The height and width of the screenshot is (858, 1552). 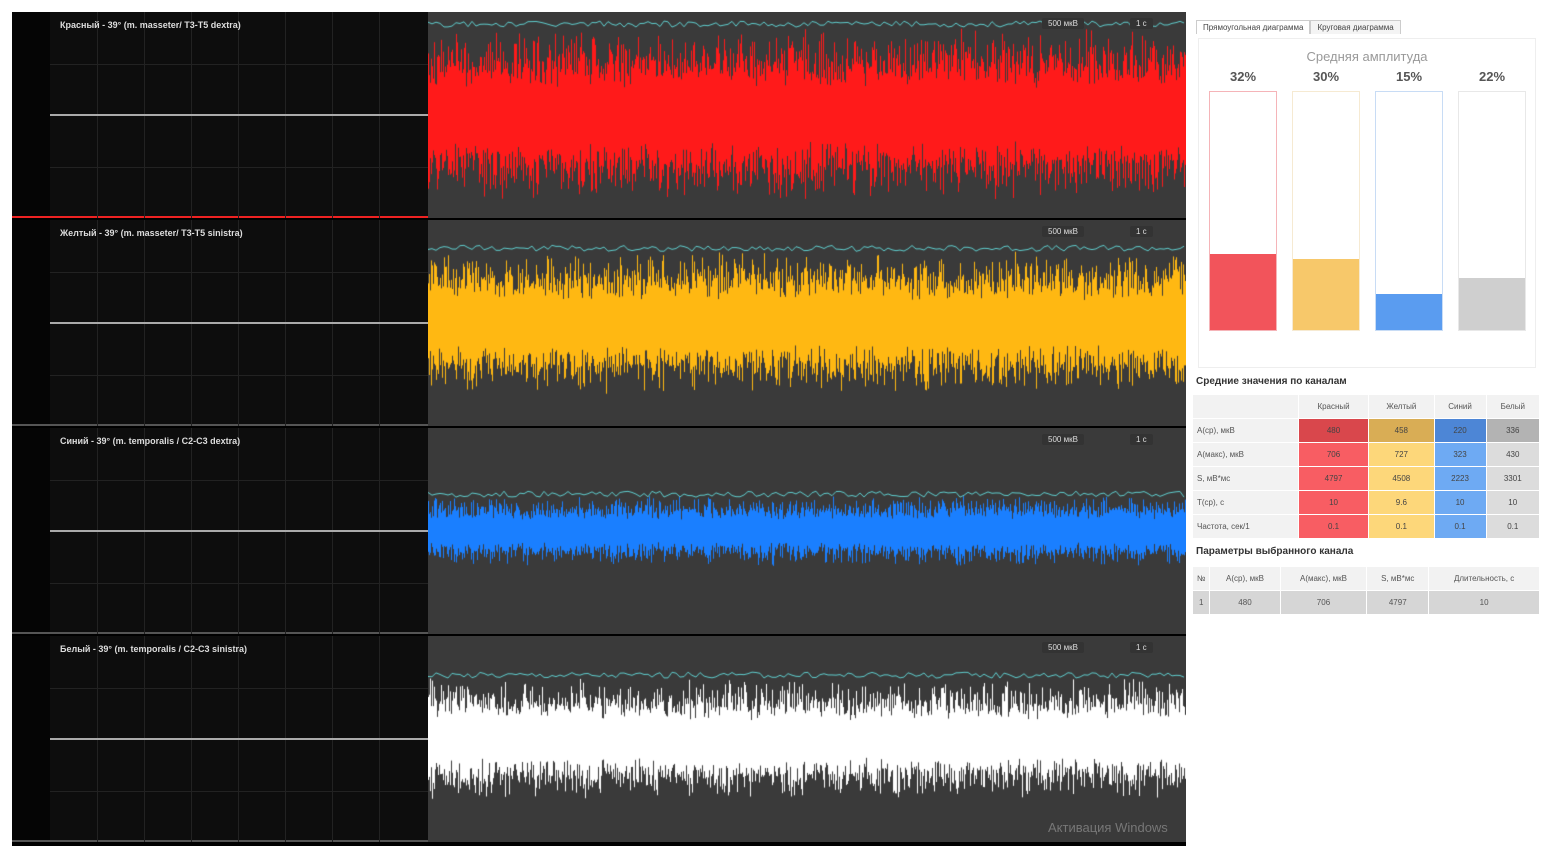 I want to click on column-header: Длительность, с, so click(x=1484, y=578).